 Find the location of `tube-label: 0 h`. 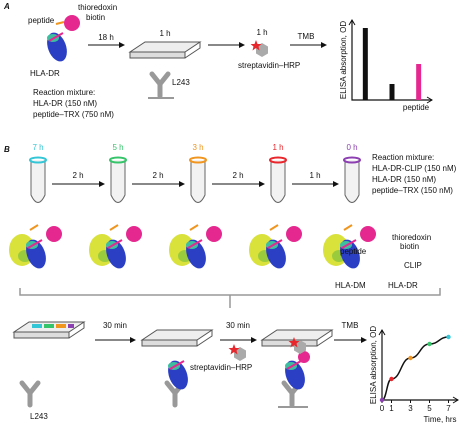

tube-label: 0 h is located at coordinates (351, 147).